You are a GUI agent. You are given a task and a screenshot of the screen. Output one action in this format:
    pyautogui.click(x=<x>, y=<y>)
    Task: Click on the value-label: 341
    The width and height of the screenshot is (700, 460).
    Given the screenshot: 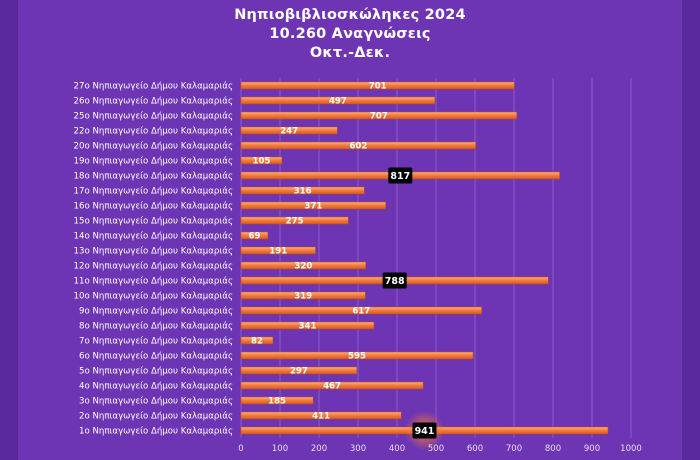 What is the action you would take?
    pyautogui.click(x=308, y=327)
    